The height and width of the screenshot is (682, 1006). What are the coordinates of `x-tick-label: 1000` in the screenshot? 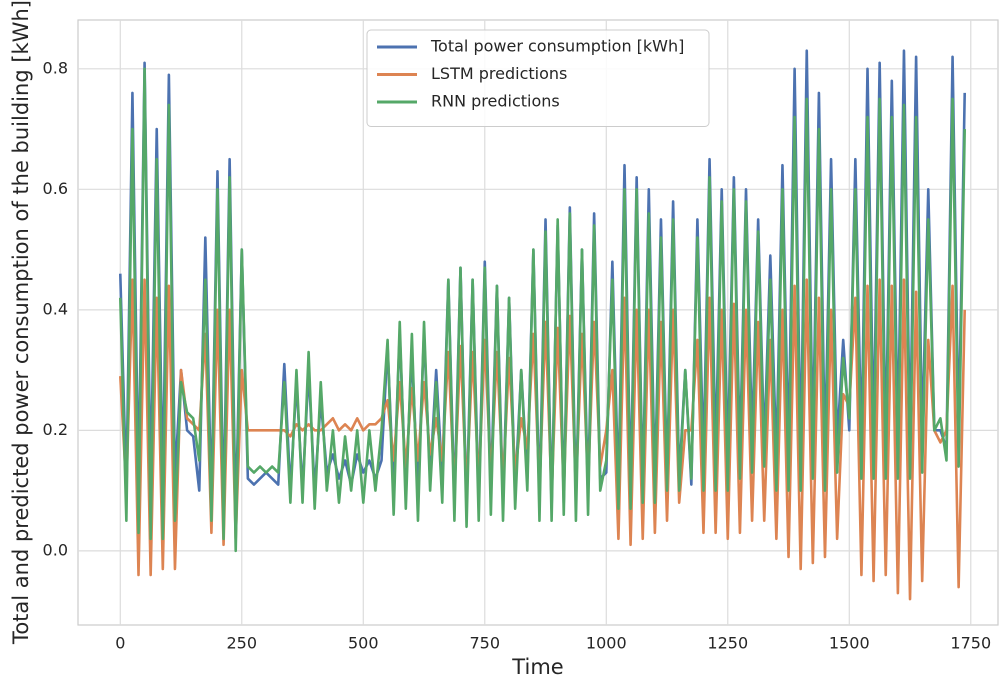 It's located at (606, 643).